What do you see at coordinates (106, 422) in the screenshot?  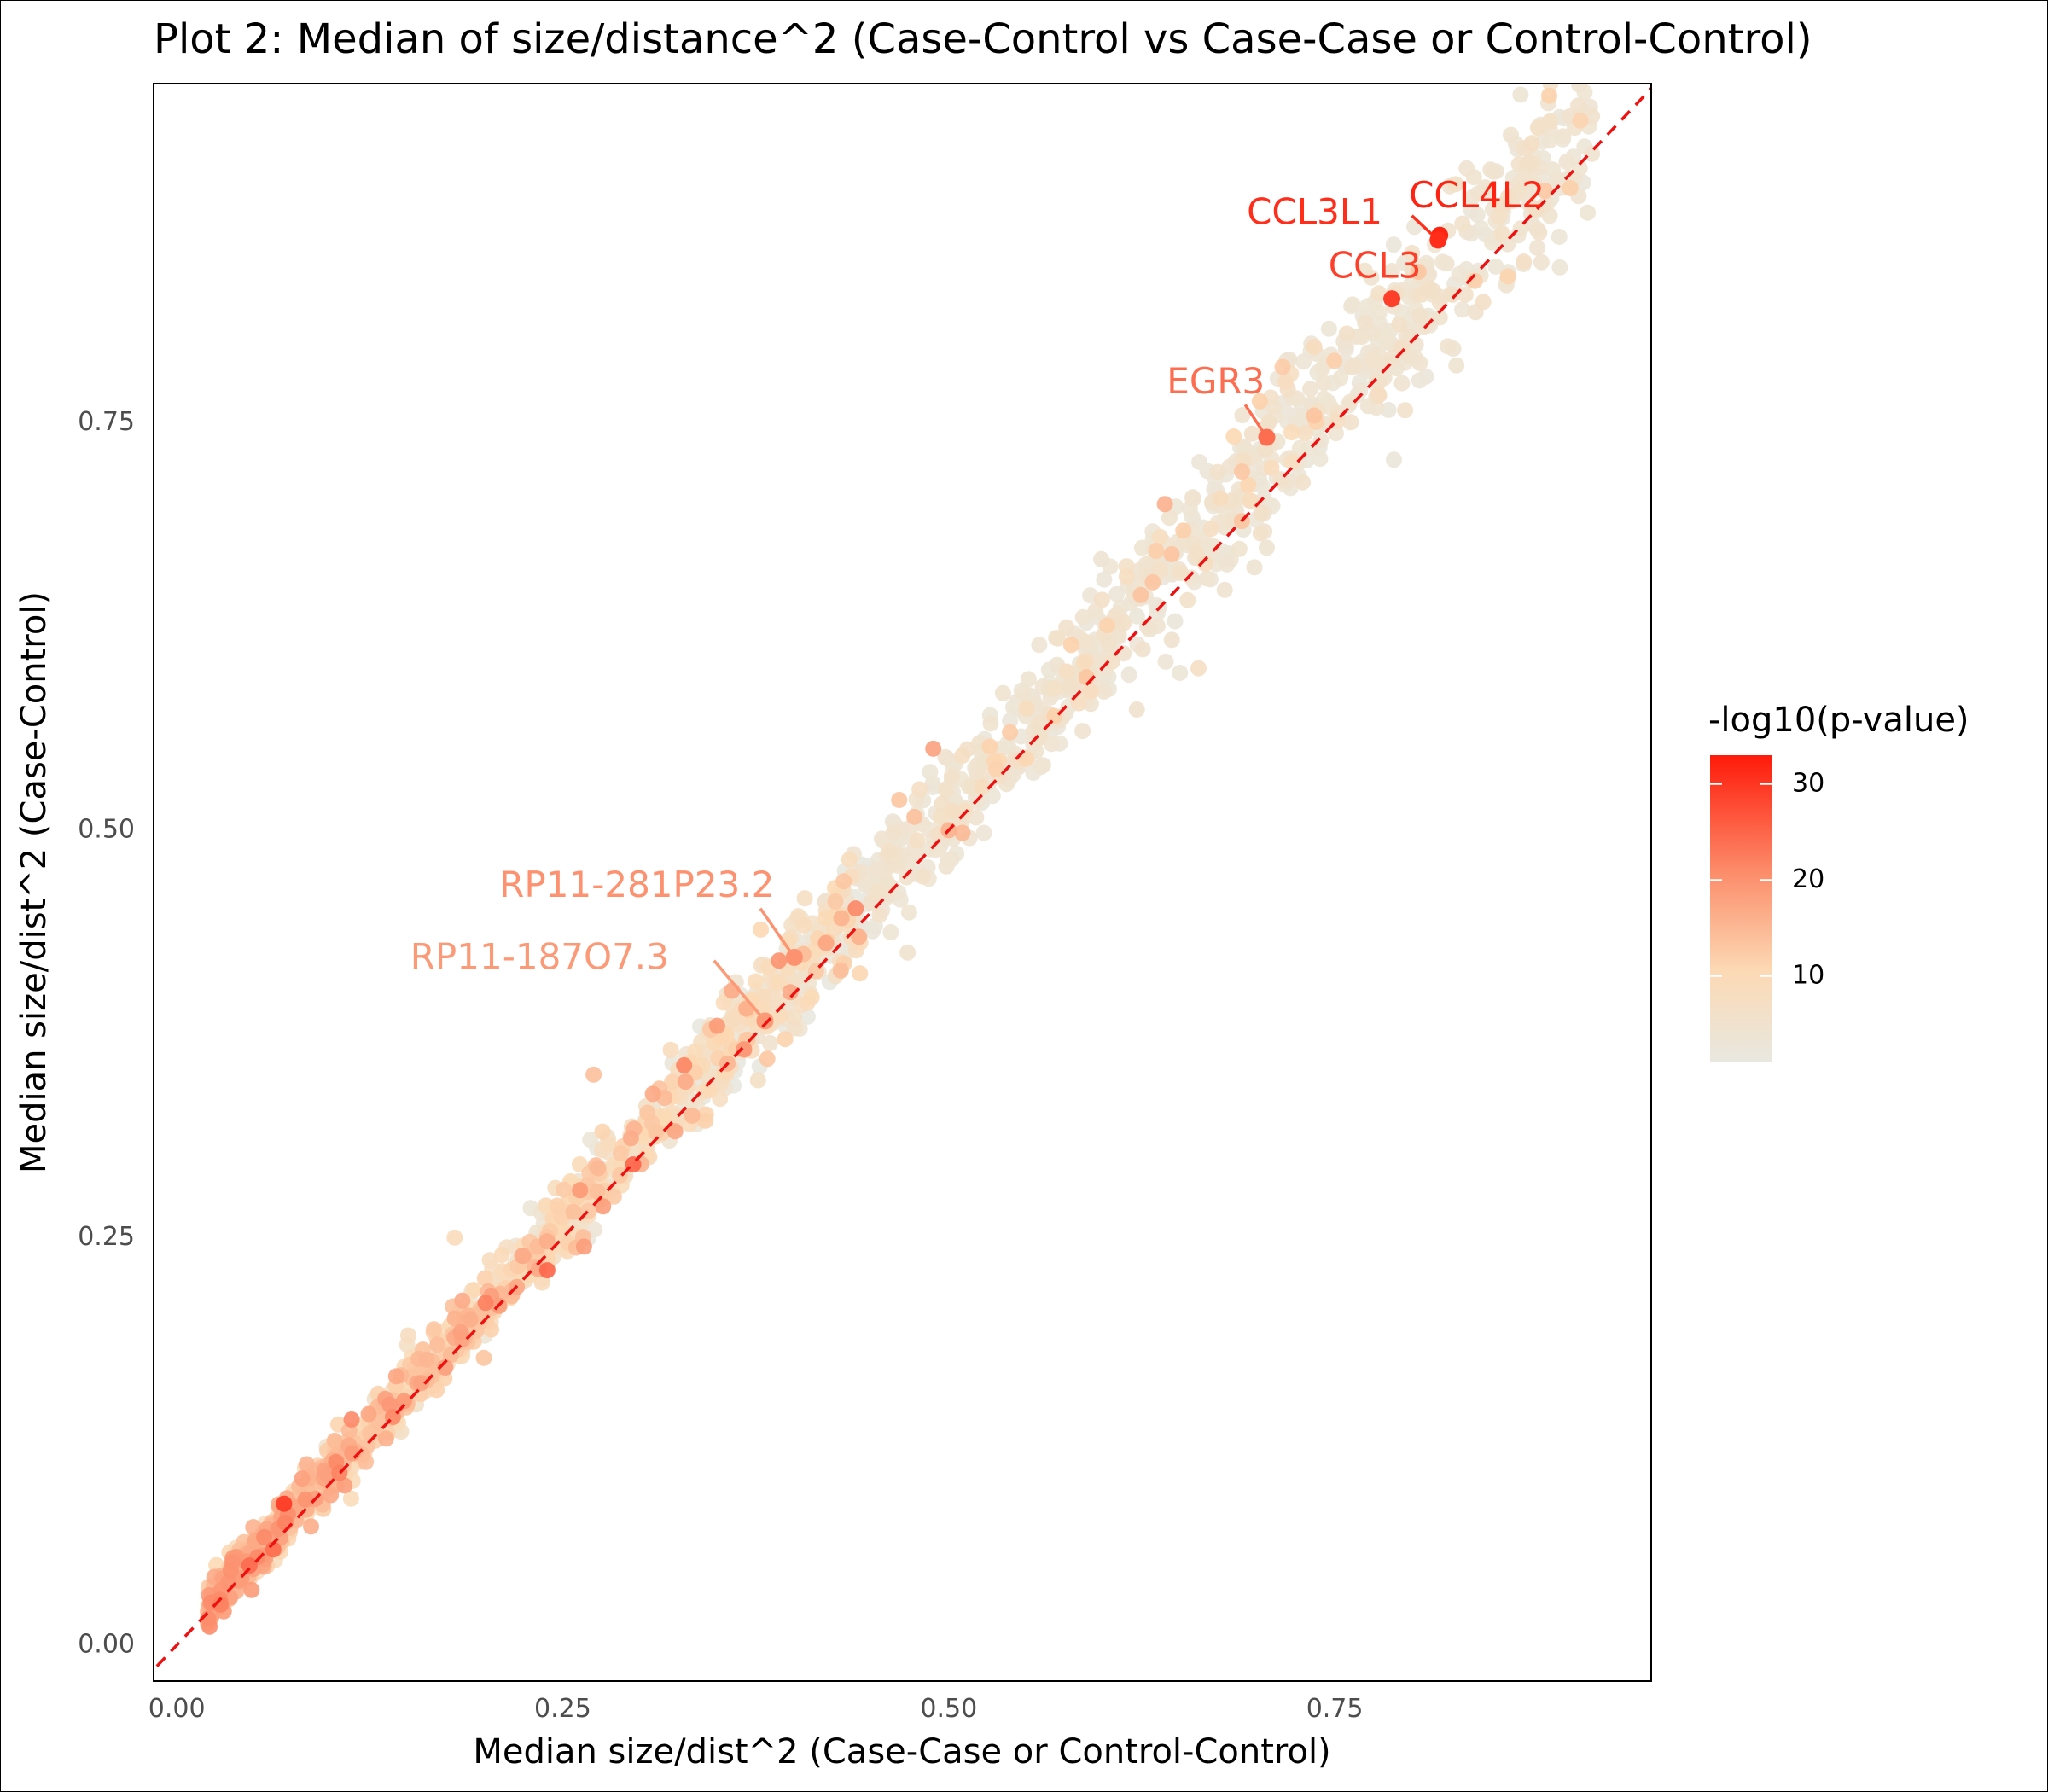 I see `y-tick-label: 0.75` at bounding box center [106, 422].